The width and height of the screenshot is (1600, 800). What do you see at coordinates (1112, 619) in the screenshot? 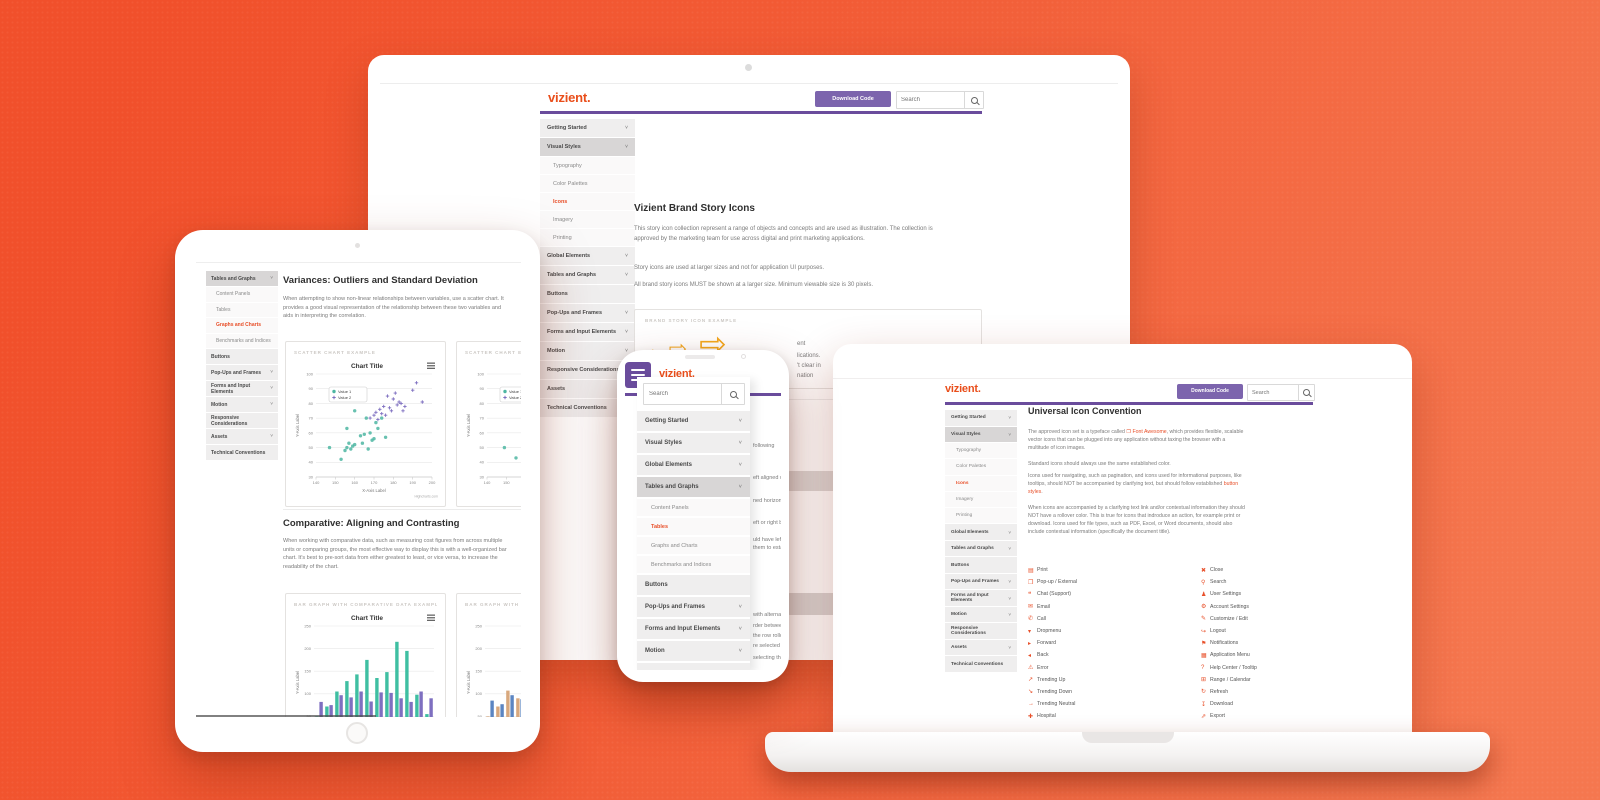
I see `icon-list-item: ✆ Call` at bounding box center [1112, 619].